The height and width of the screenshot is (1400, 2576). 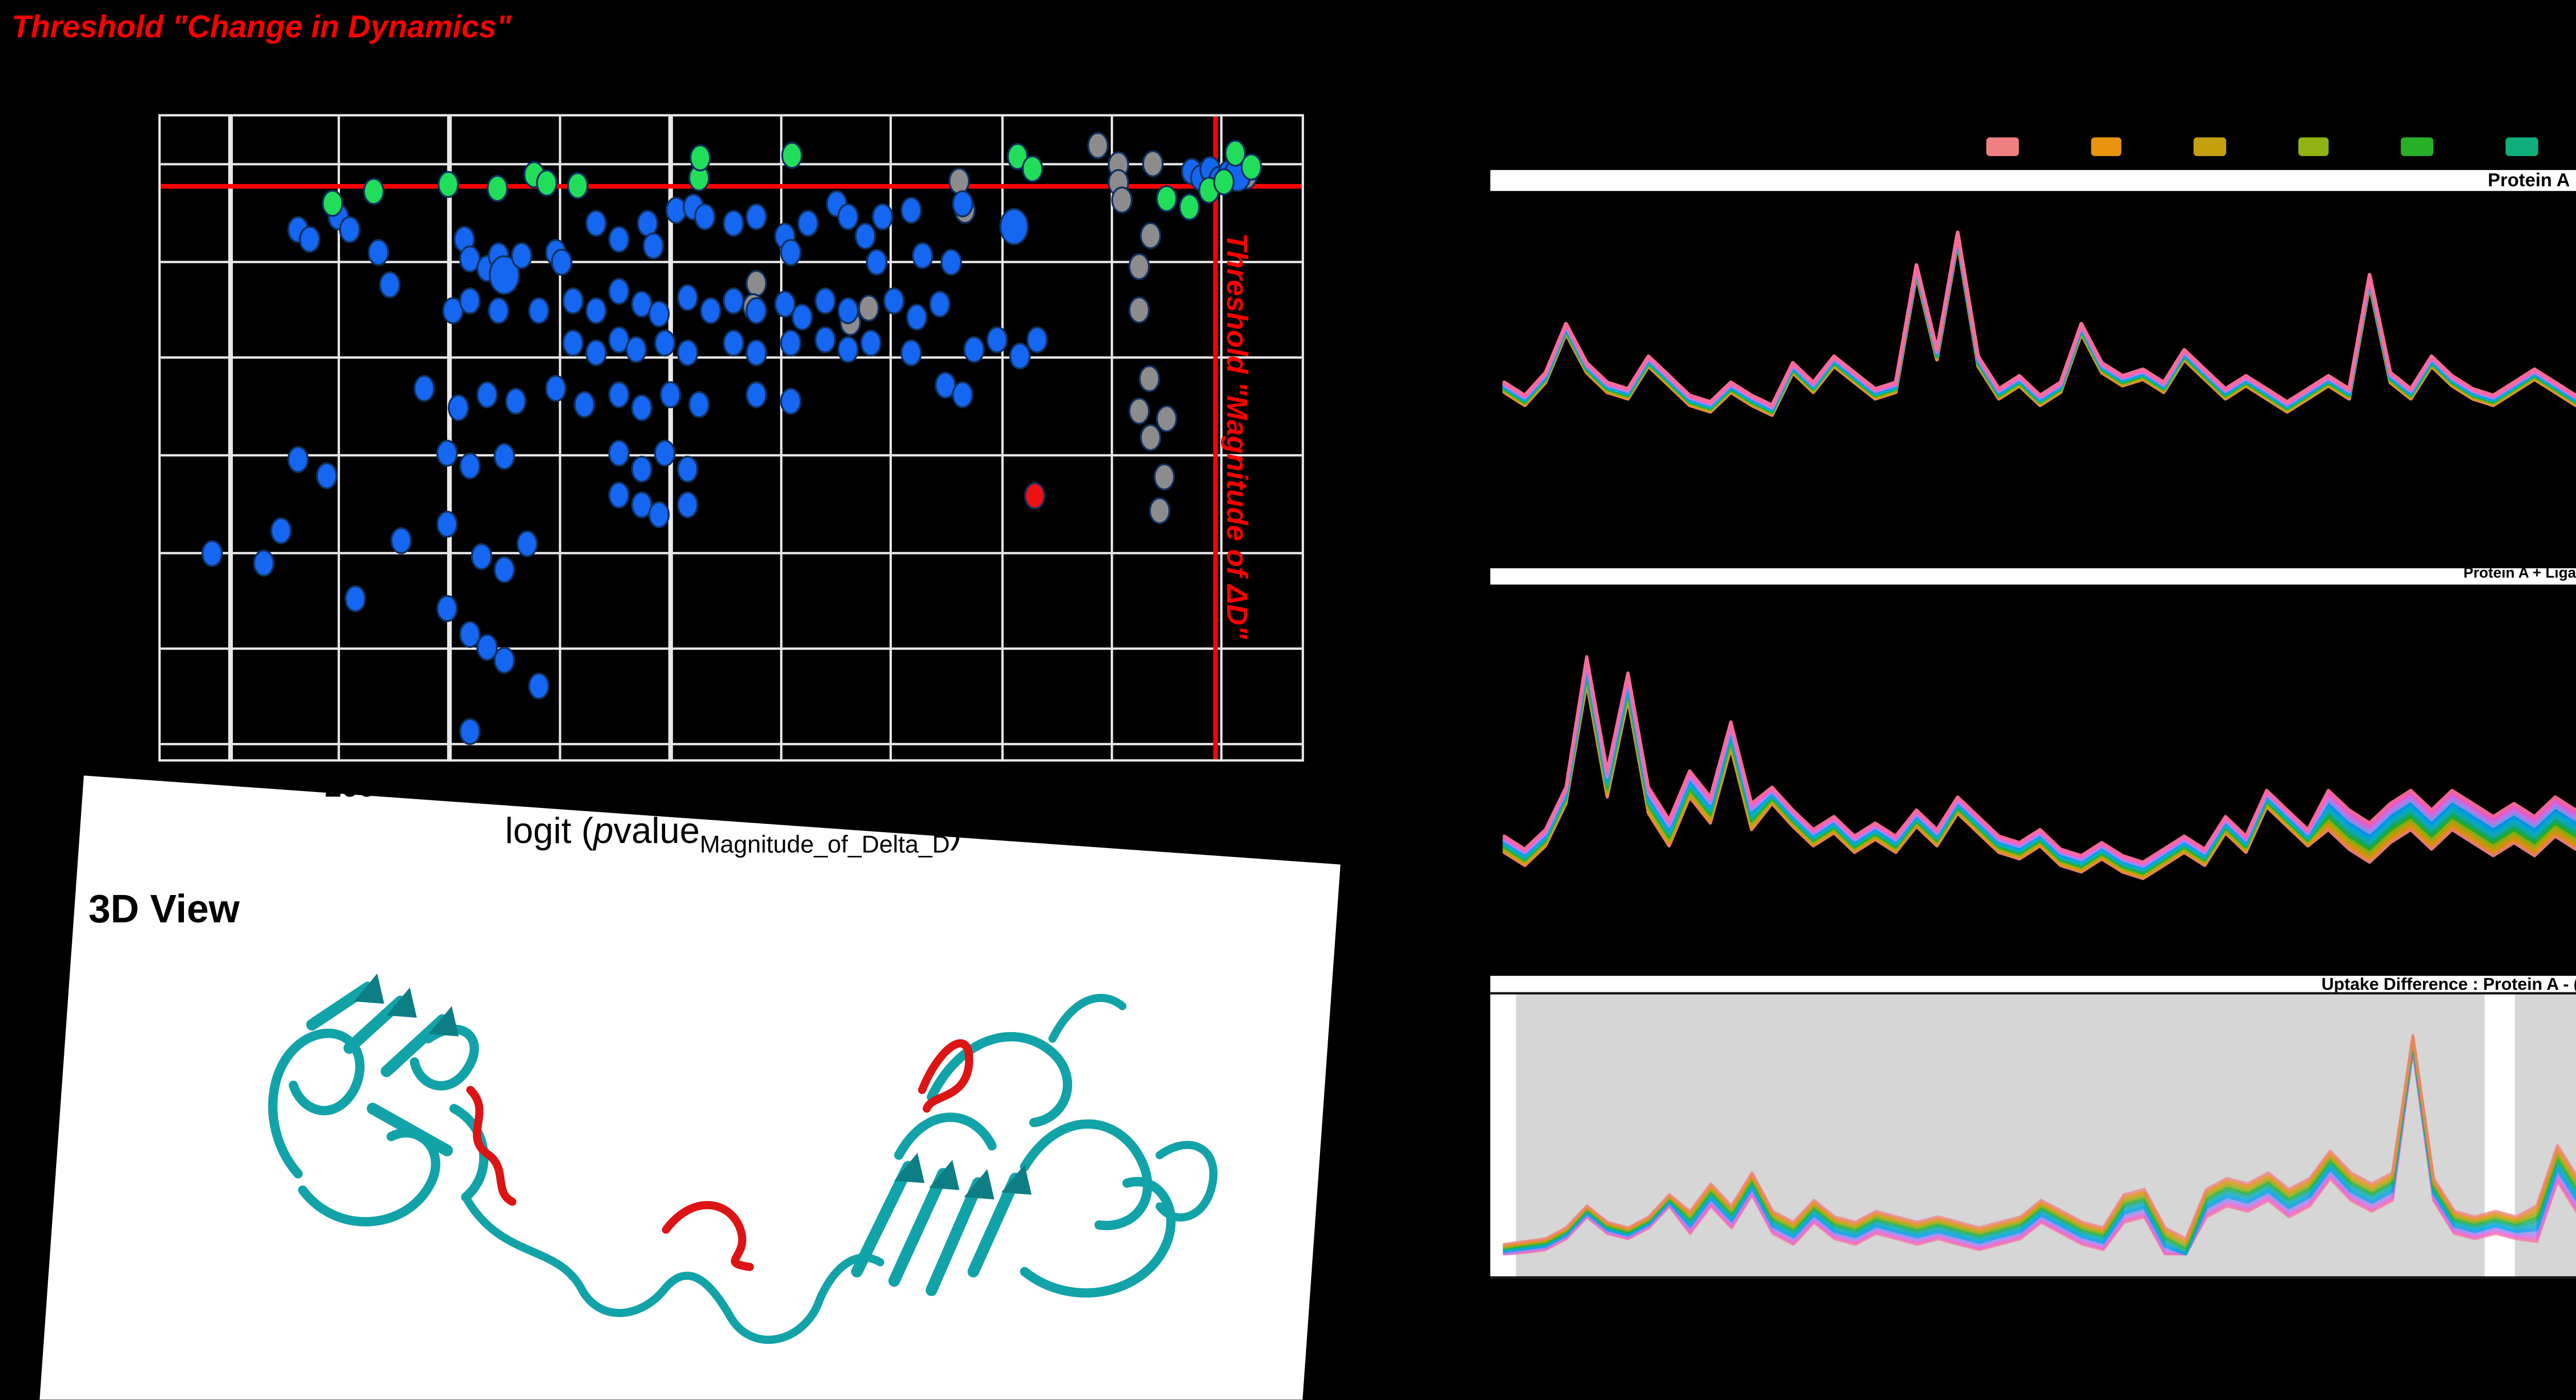 What do you see at coordinates (2033, 575) in the screenshot?
I see `panel-title-protein-a-ligand: Protein A + Ligand` at bounding box center [2033, 575].